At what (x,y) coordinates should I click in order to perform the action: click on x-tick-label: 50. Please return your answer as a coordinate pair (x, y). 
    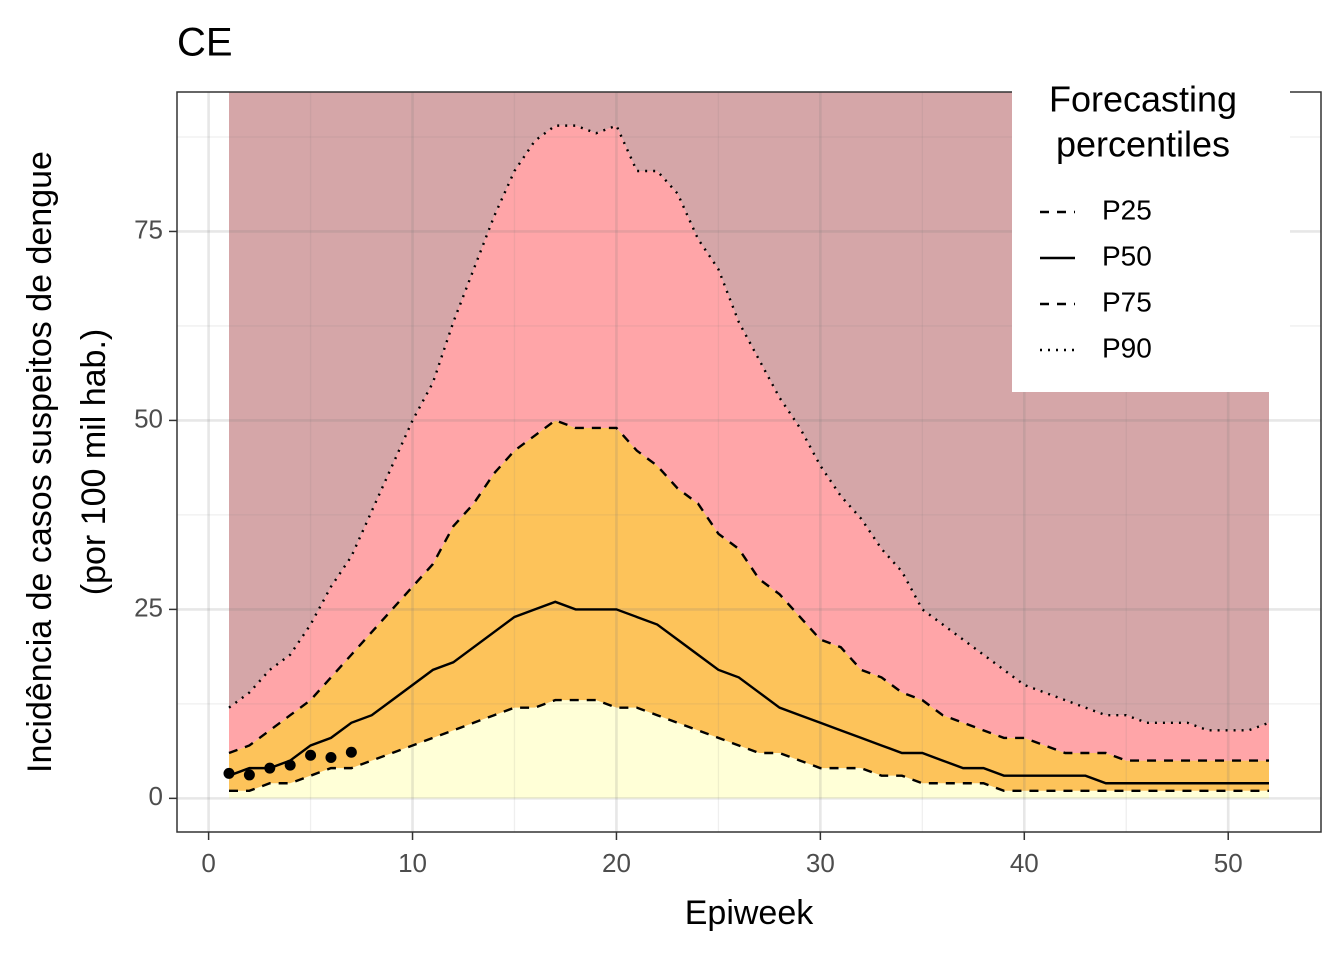
    Looking at the image, I should click on (1228, 863).